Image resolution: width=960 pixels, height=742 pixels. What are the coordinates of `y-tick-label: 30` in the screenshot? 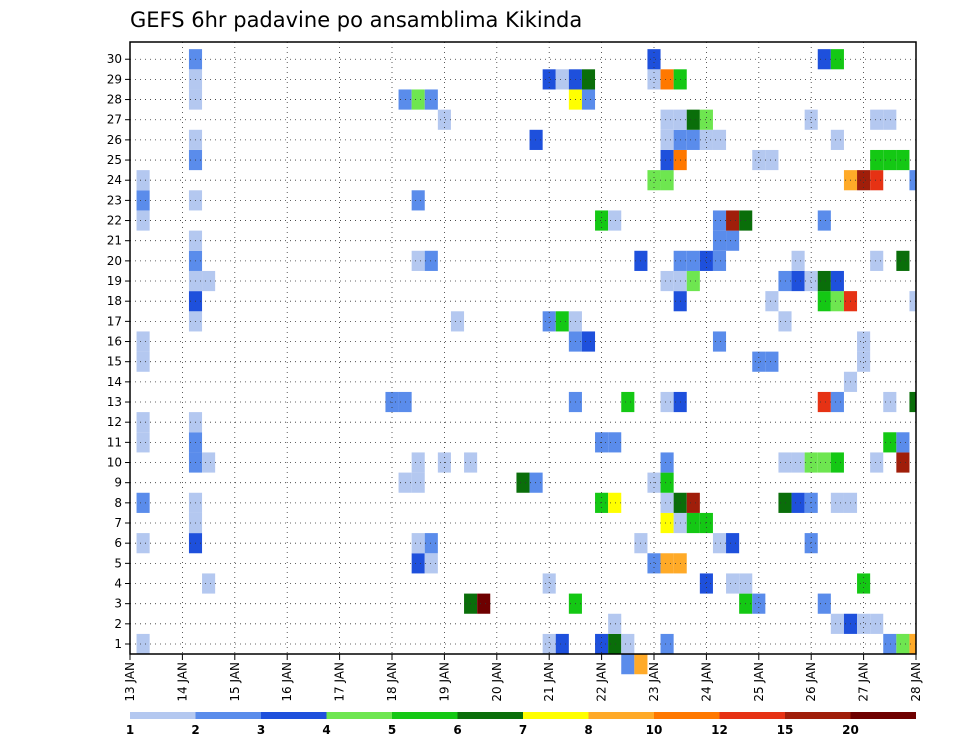 It's located at (114, 59).